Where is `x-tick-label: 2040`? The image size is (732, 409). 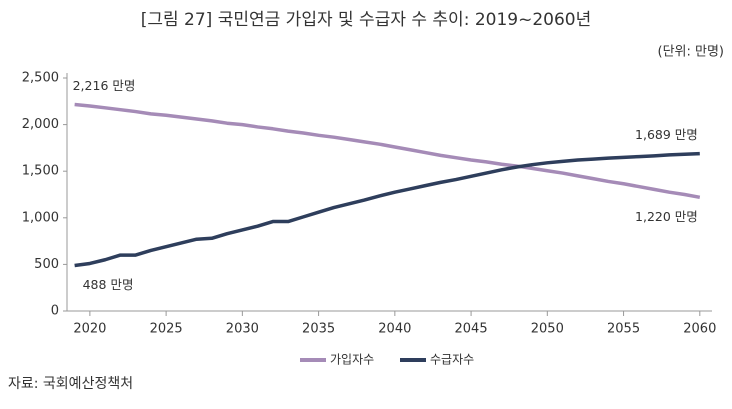
x-tick-label: 2040 is located at coordinates (394, 329).